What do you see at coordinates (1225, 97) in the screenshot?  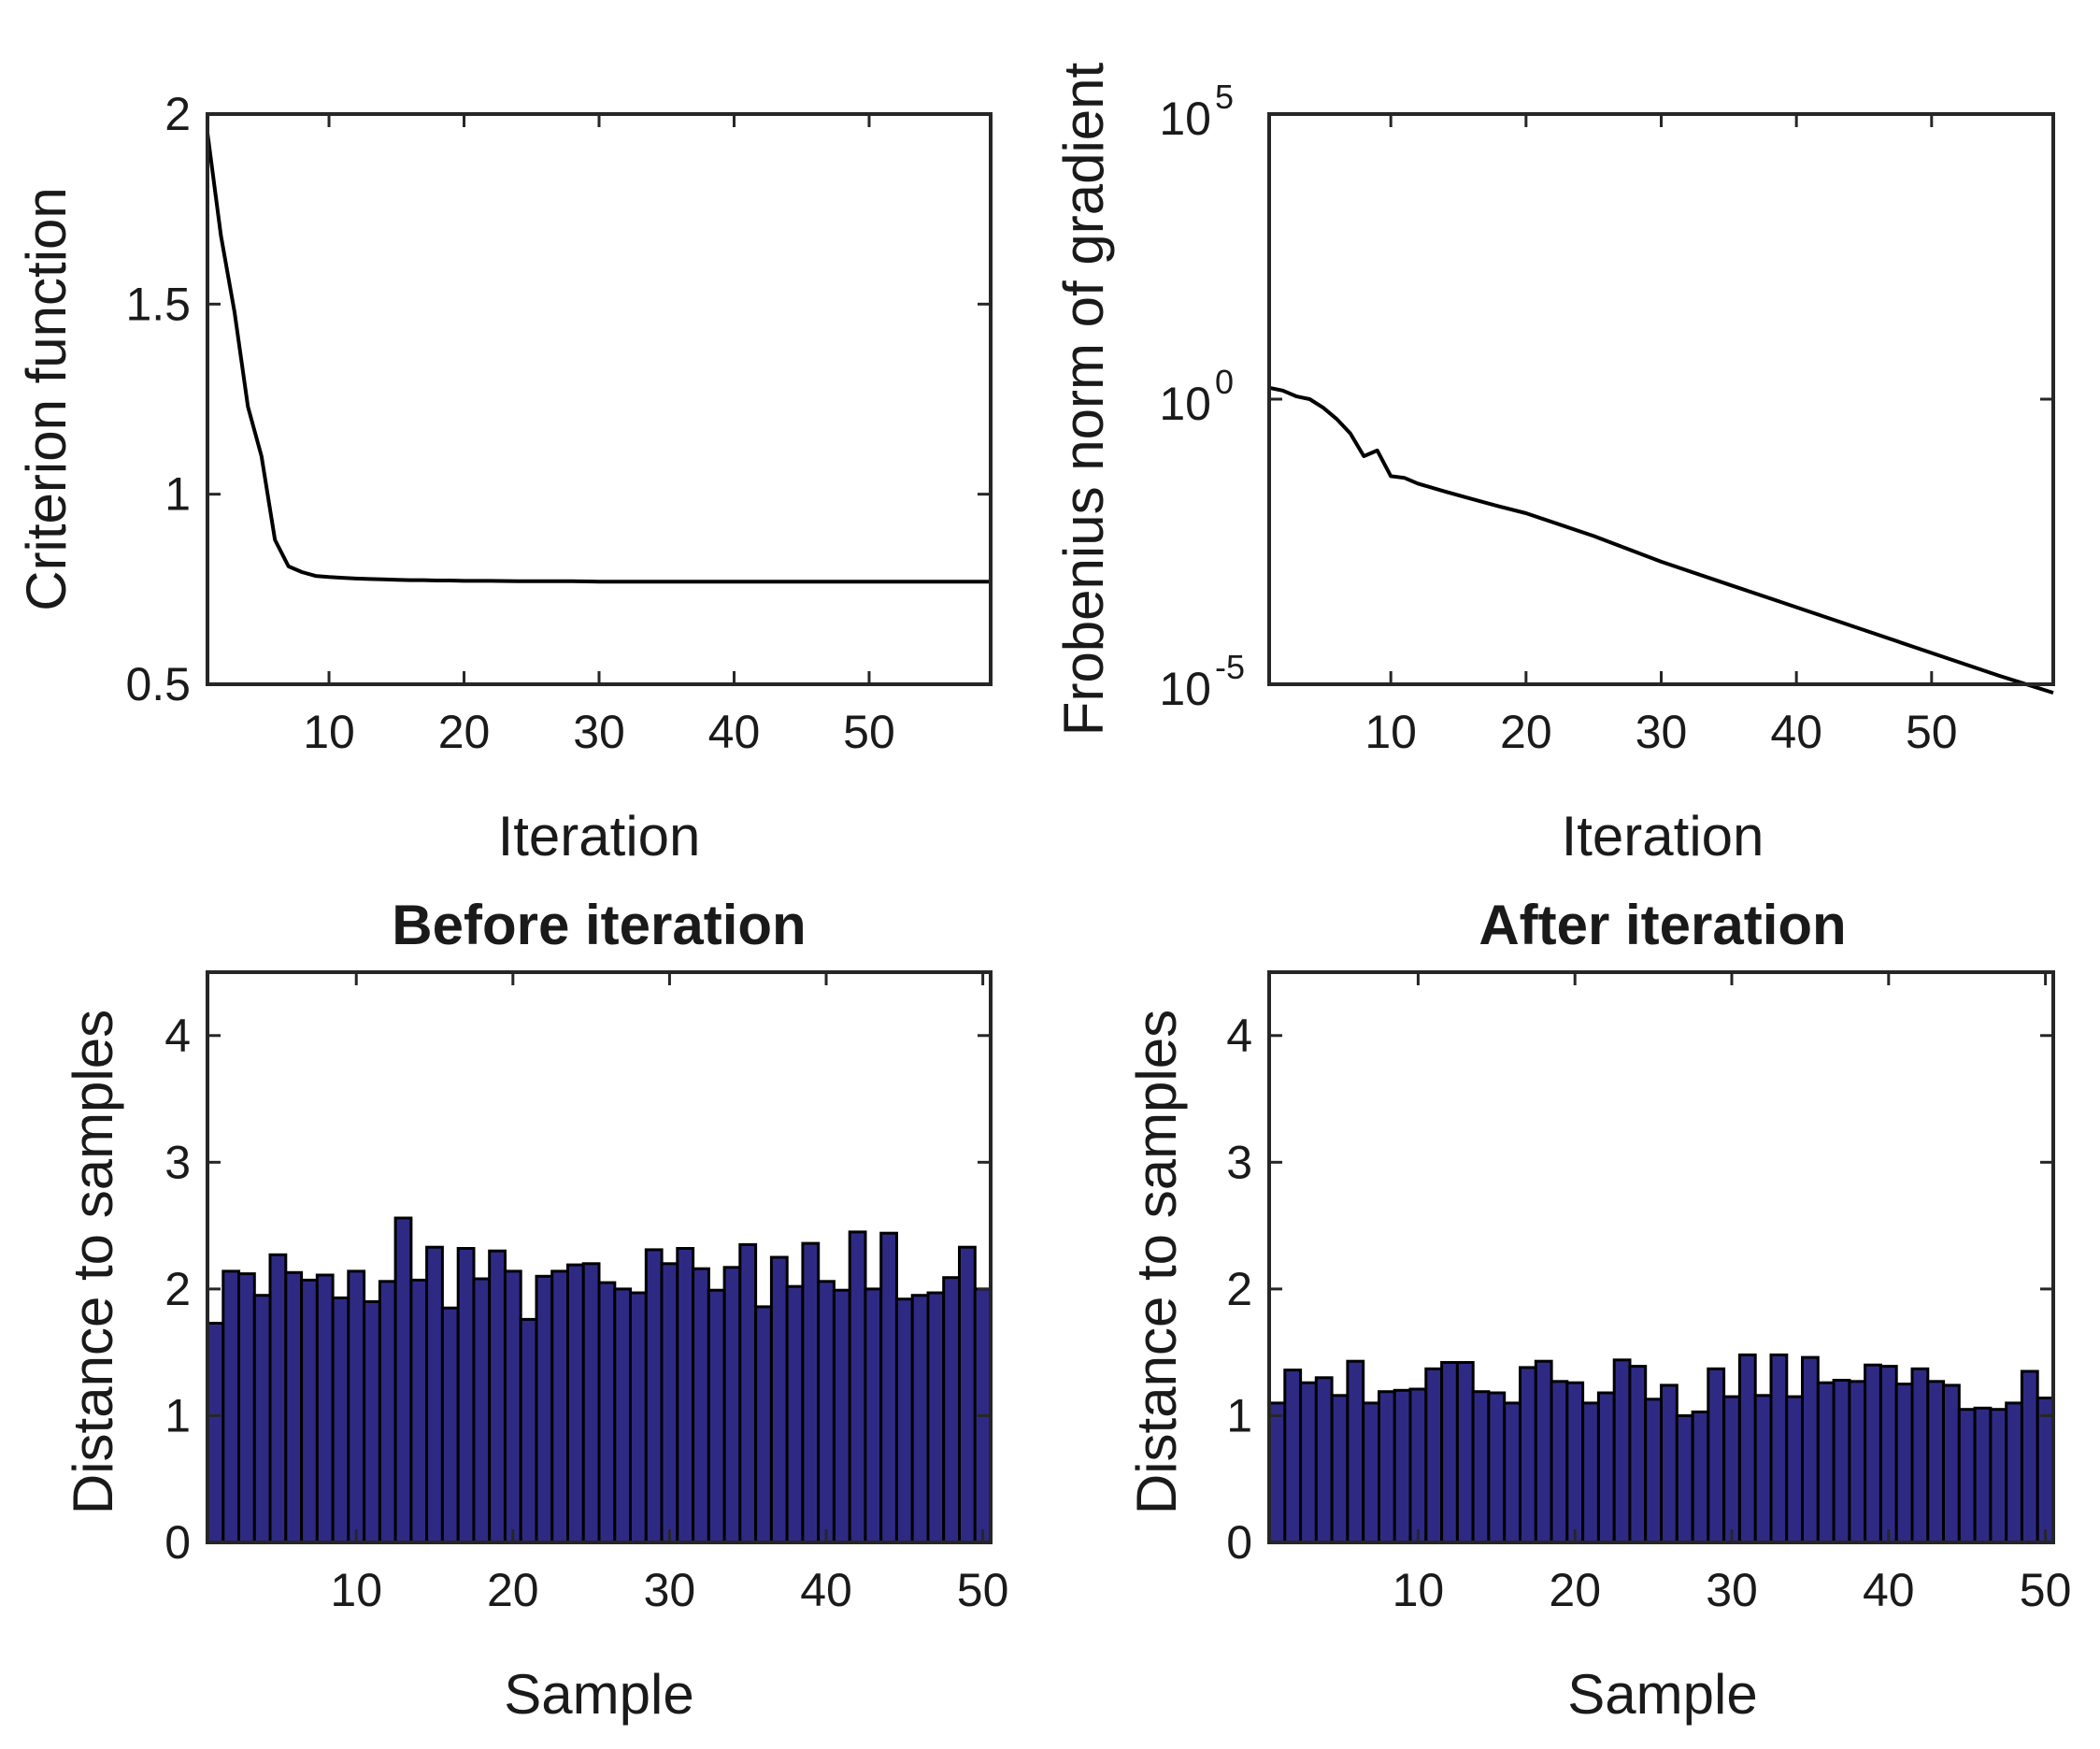 I see `gradient-ytick-exponent: 5` at bounding box center [1225, 97].